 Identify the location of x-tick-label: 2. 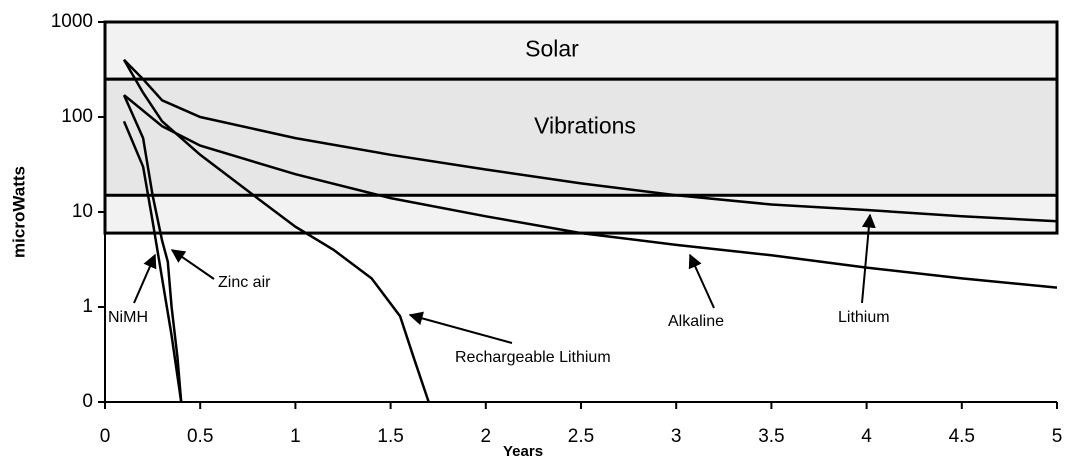
(486, 436).